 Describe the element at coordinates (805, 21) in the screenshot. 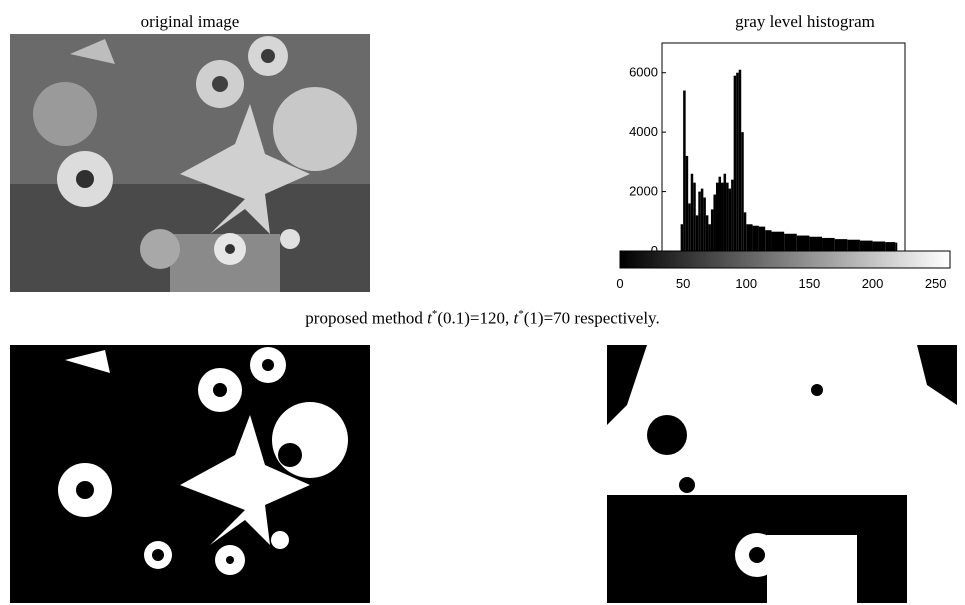

I see `histogram-title: gray level histogram` at that location.